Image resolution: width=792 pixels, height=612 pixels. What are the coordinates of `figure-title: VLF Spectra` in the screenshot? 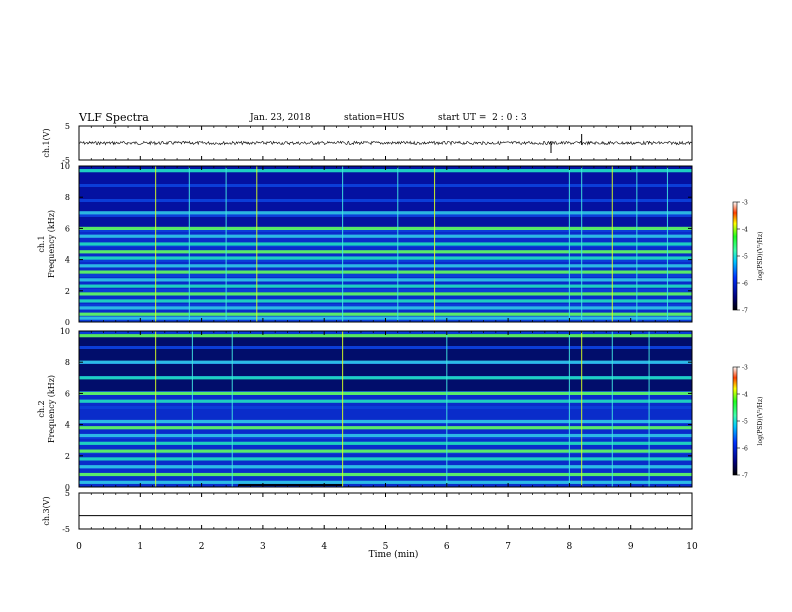 It's located at (114, 117).